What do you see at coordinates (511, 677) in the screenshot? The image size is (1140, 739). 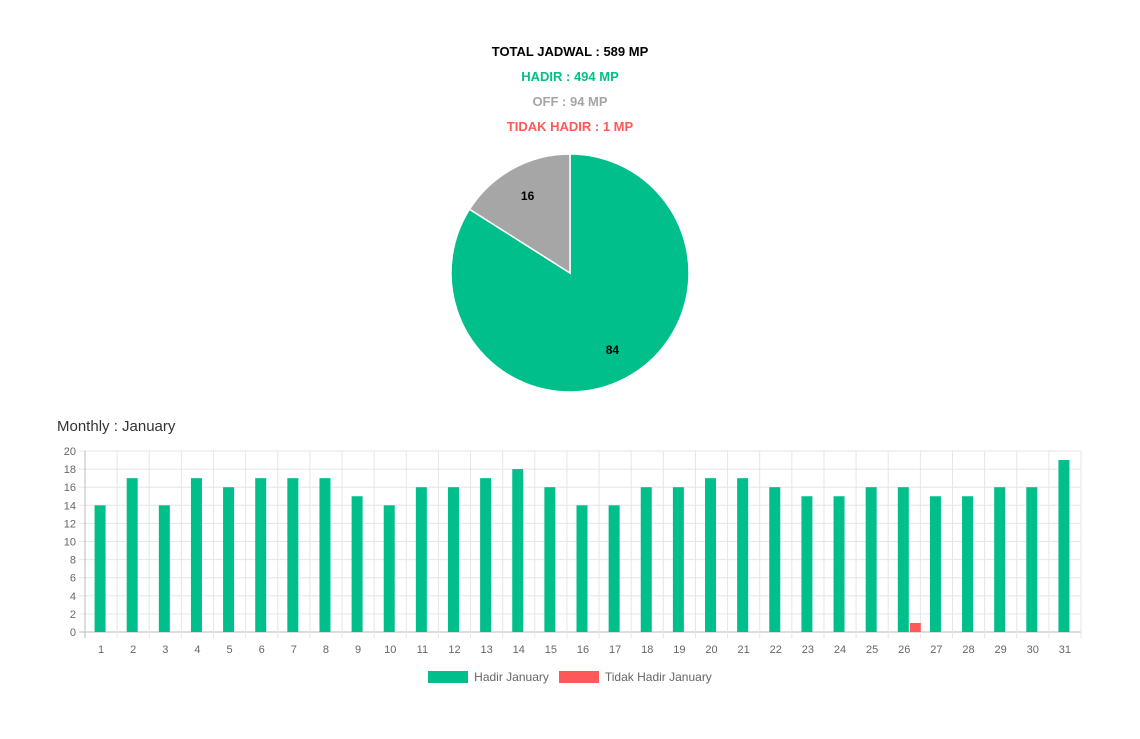 I see `legend-label-hadir: Hadir January` at bounding box center [511, 677].